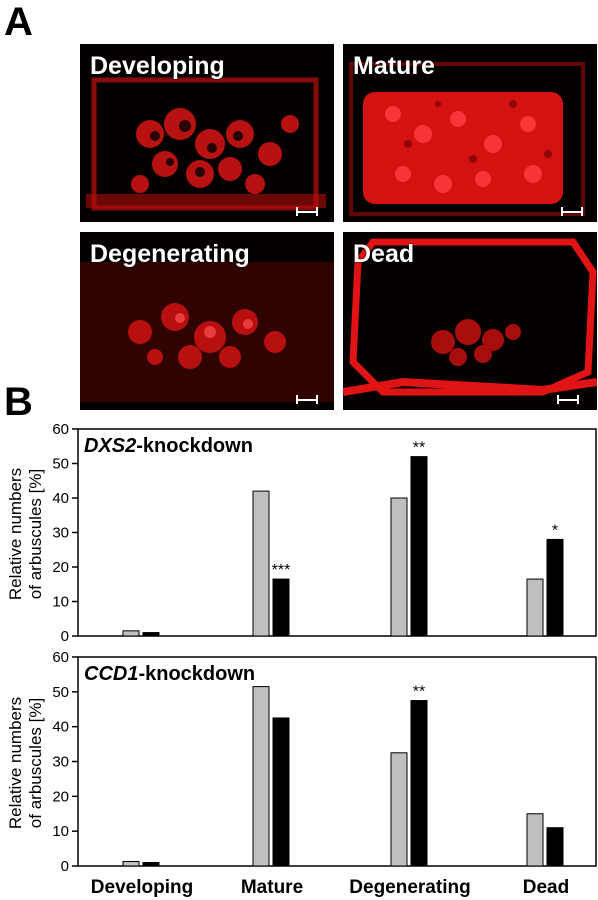  Describe the element at coordinates (110, 446) in the screenshot. I see `chart-title-gene: DXS2` at that location.